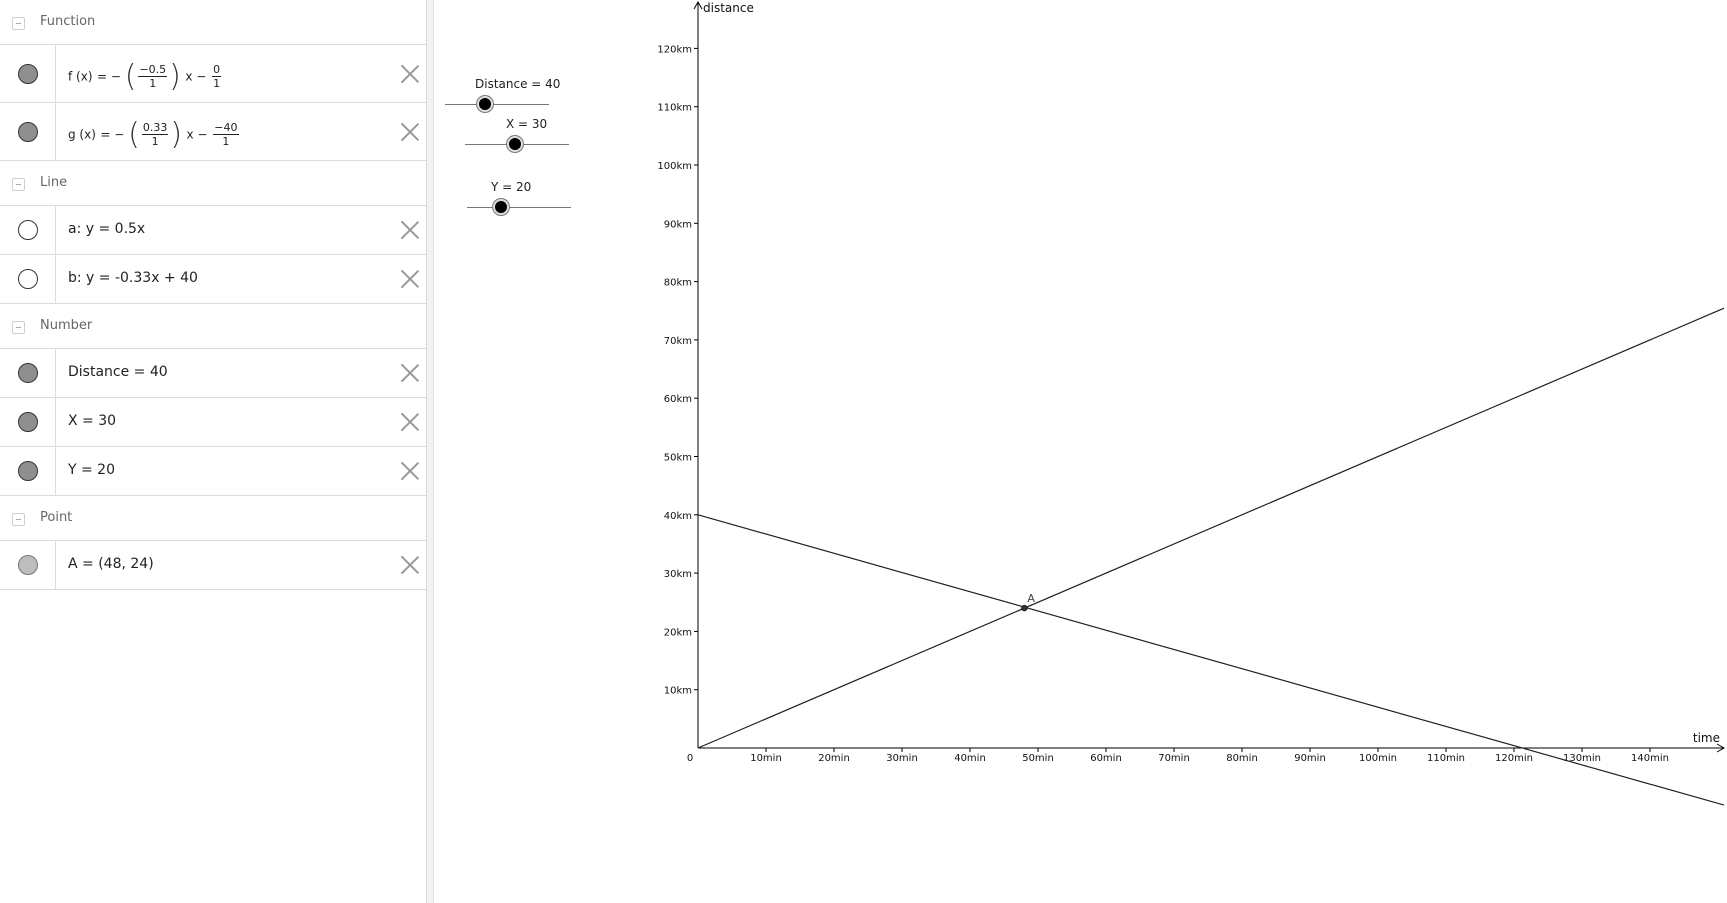 The width and height of the screenshot is (1727, 903). I want to click on line-b-expression: b: y = -0.33x + 40, so click(133, 278).